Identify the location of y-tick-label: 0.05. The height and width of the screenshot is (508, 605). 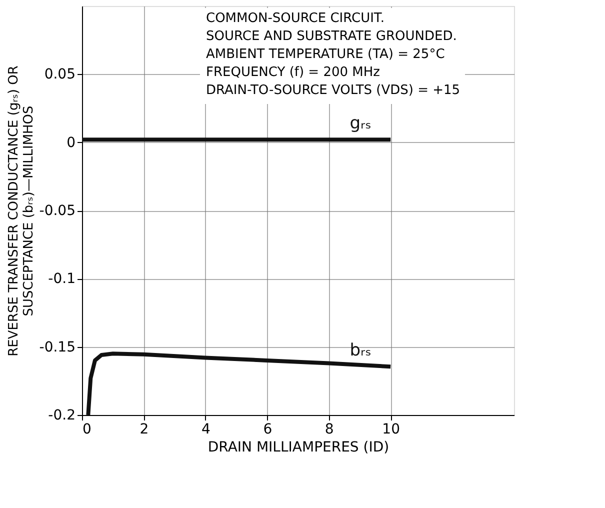
(60, 74).